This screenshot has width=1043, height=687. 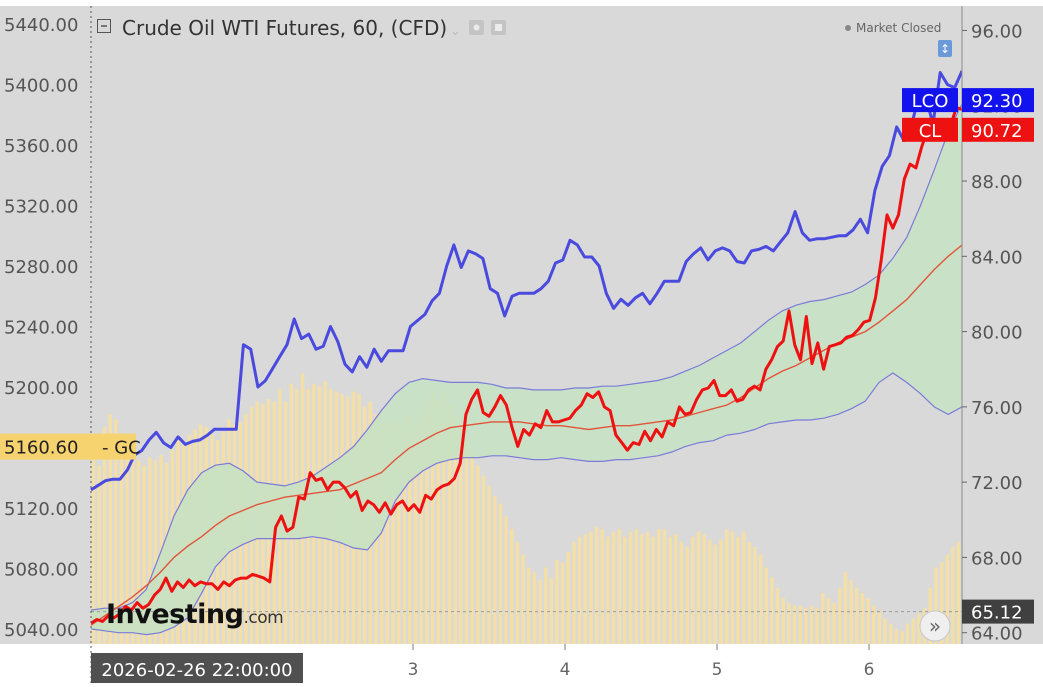 I want to click on right-axis-panel, so click(x=1002, y=325).